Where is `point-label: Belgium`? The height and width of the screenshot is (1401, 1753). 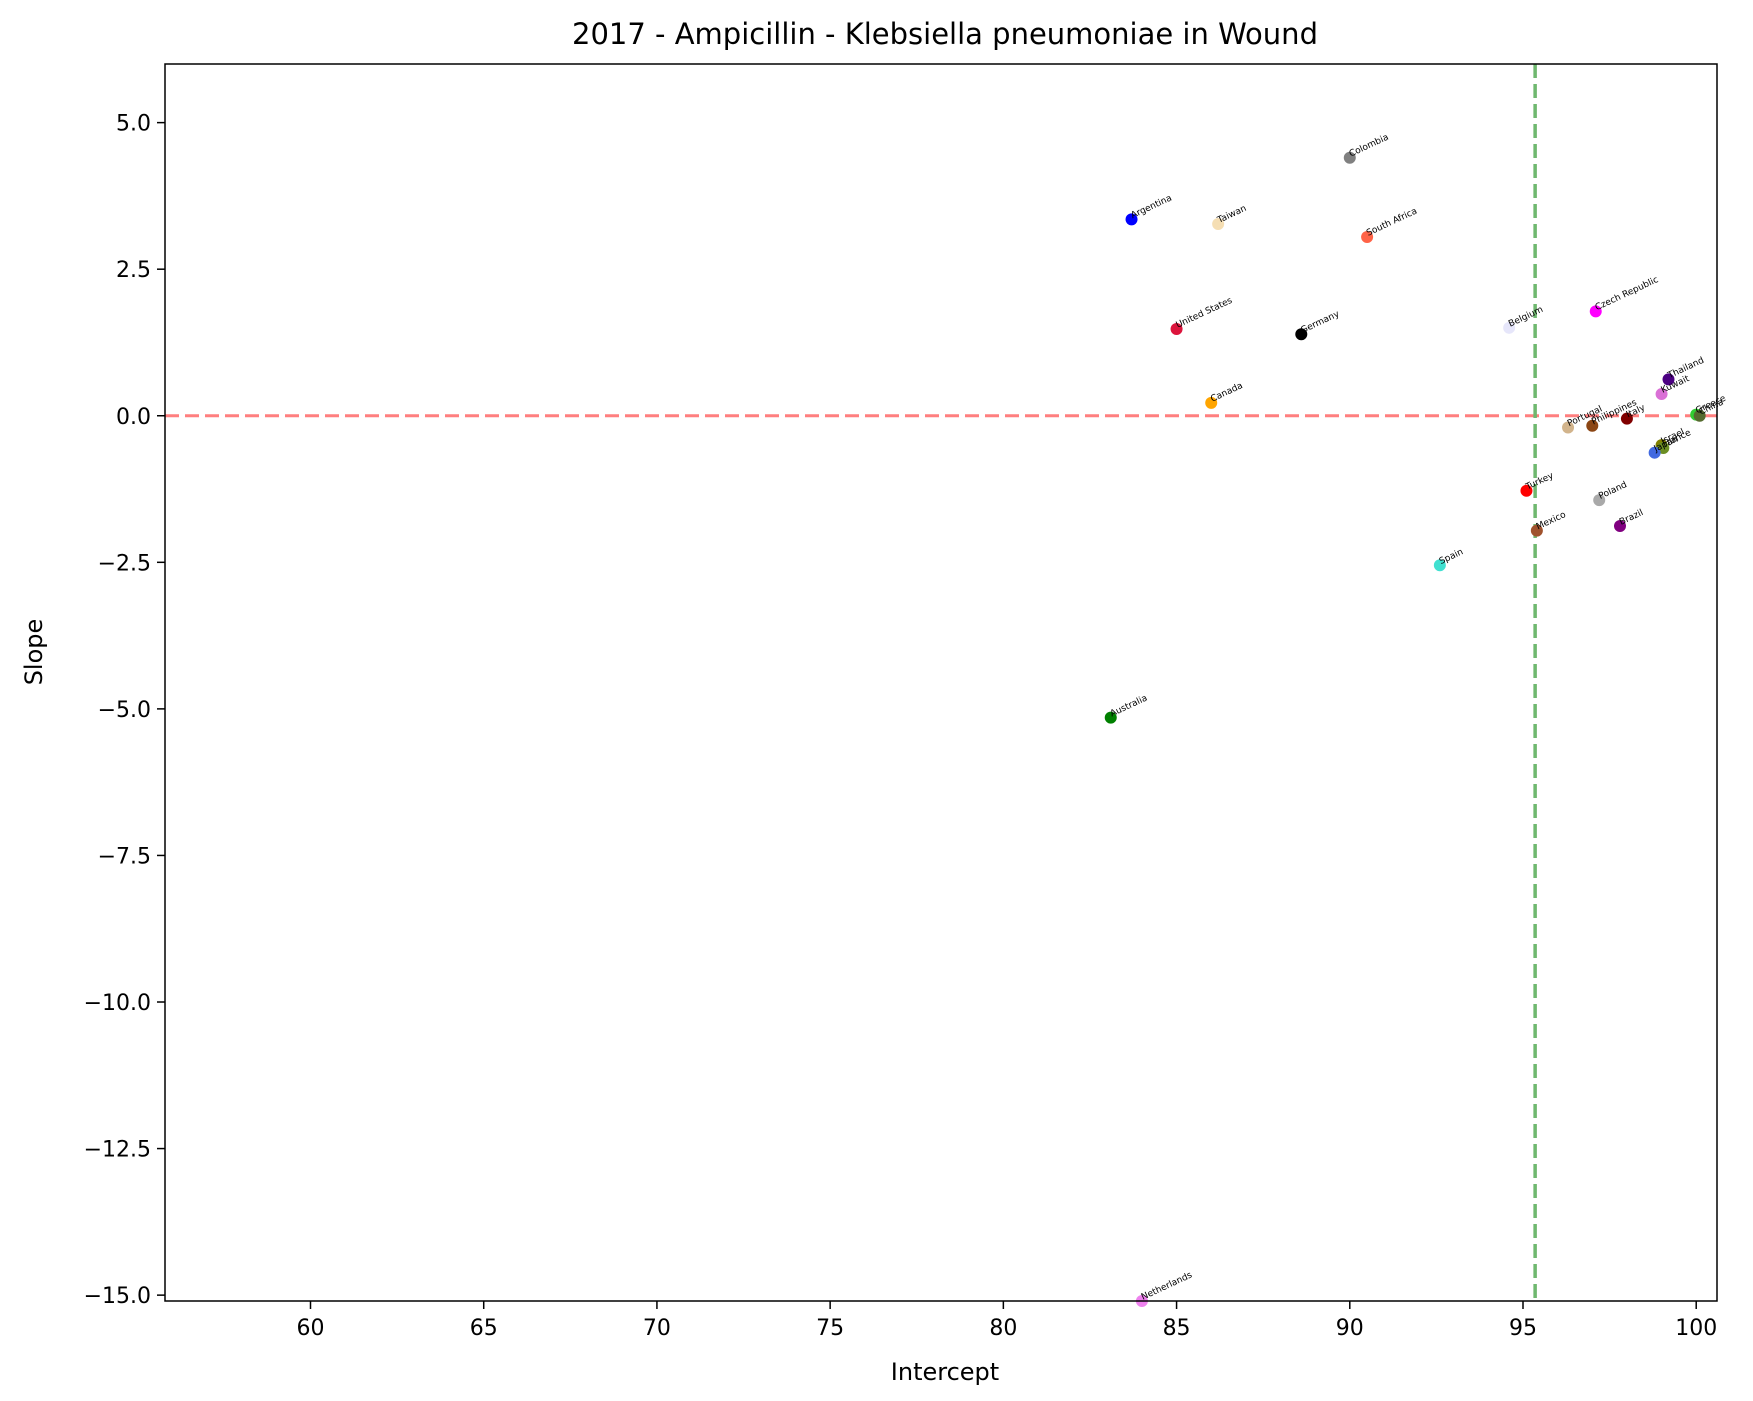
point-label: Belgium is located at coordinates (1526, 317).